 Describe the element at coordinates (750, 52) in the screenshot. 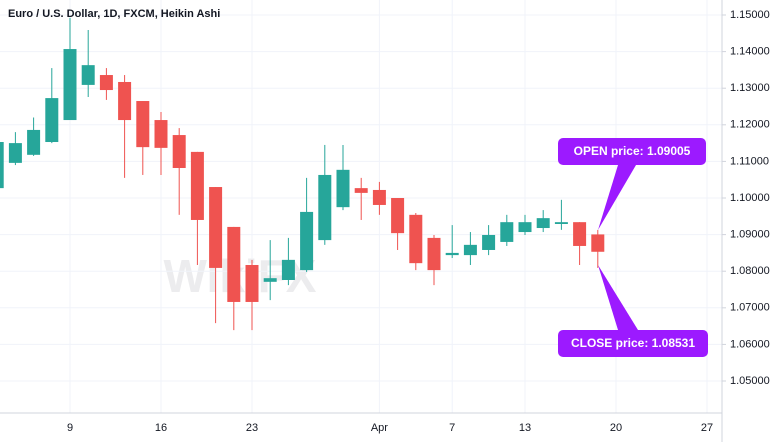

I see `y-tick-label: 1.14000` at that location.